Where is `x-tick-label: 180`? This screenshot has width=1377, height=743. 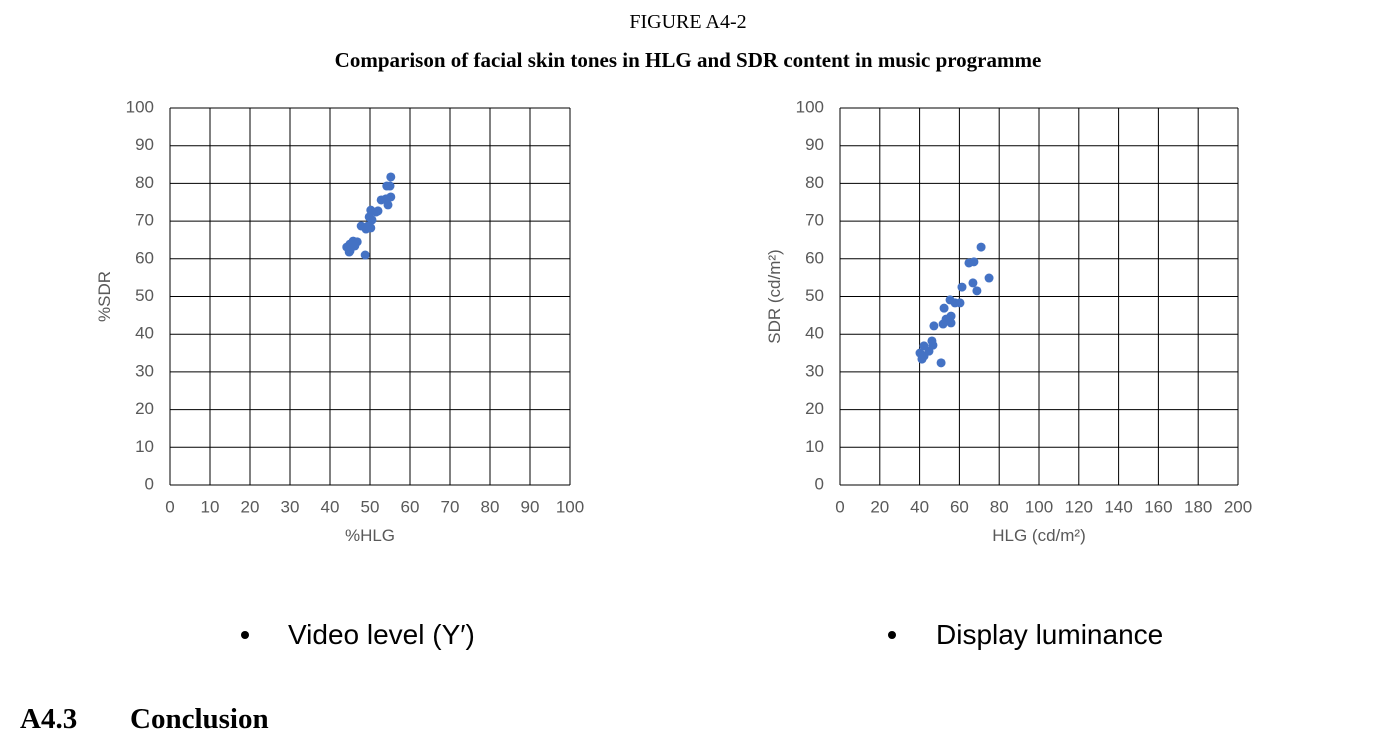
x-tick-label: 180 is located at coordinates (1198, 506).